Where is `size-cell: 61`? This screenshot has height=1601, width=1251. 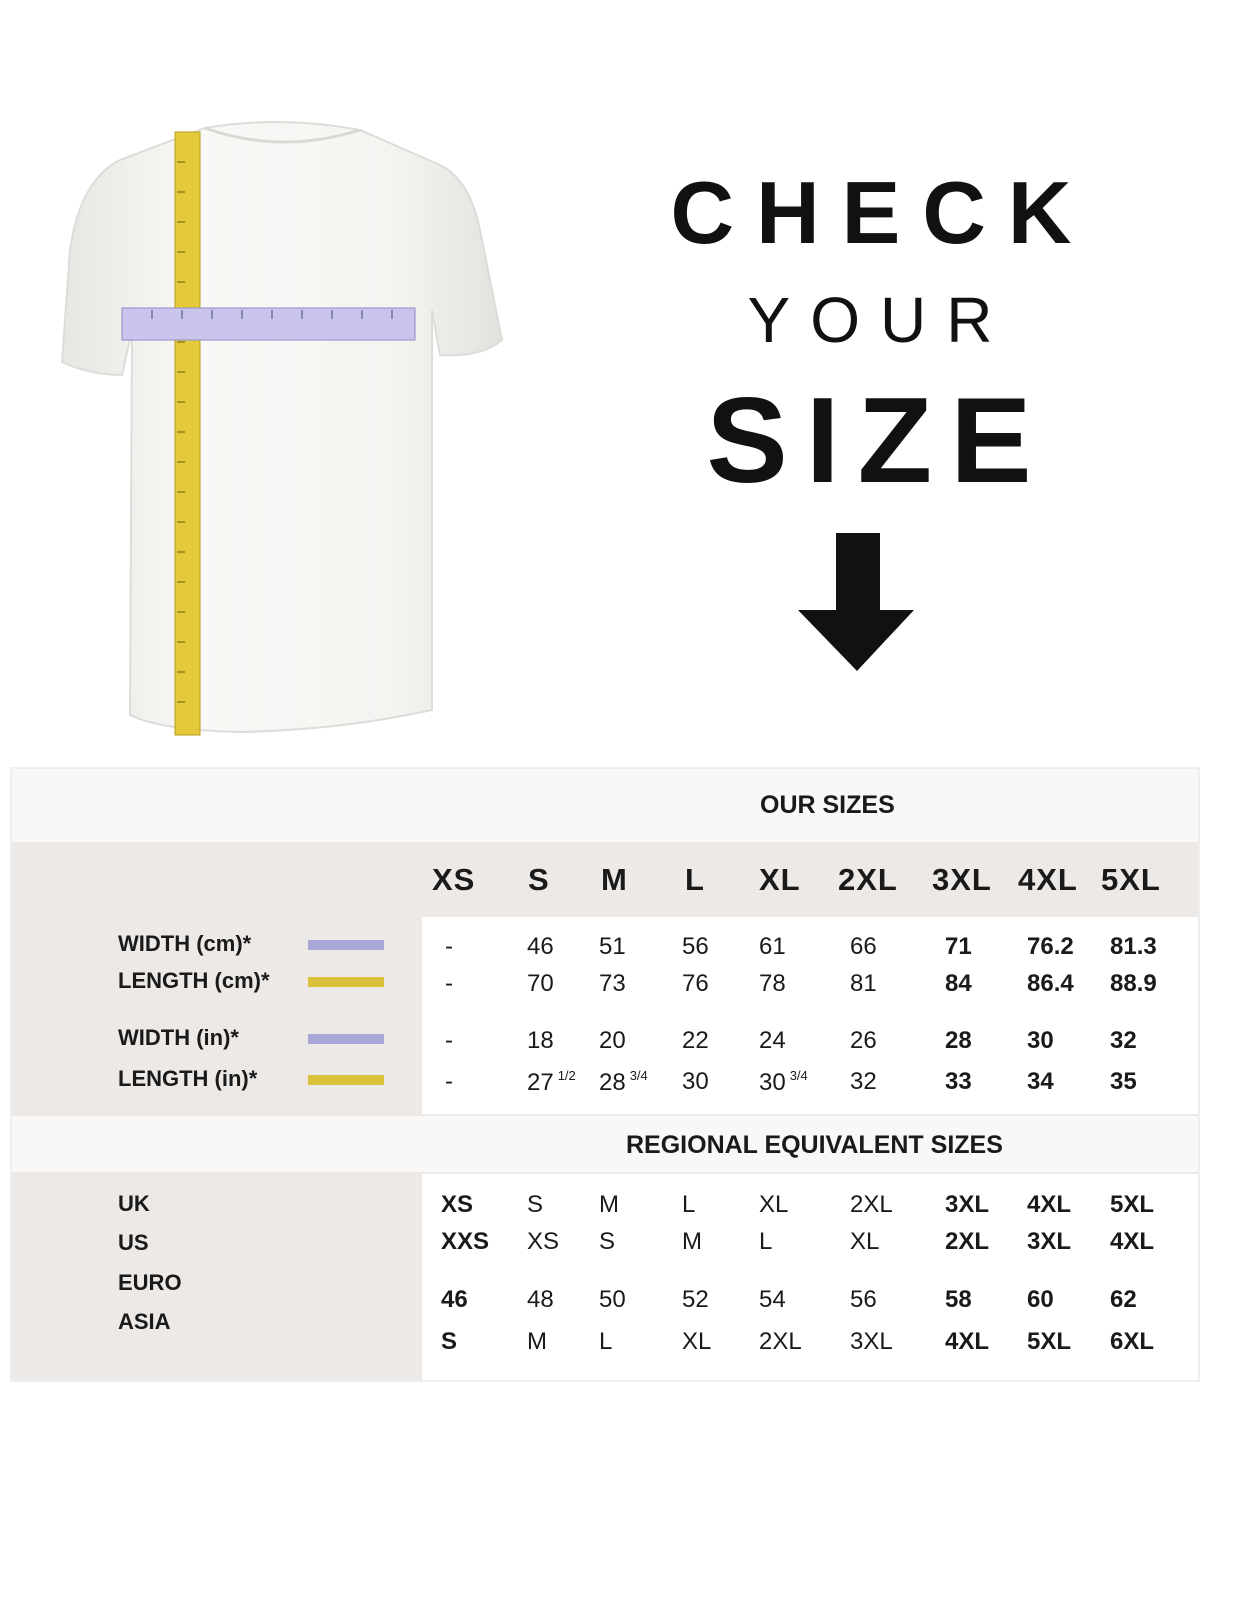
size-cell: 61 is located at coordinates (772, 947).